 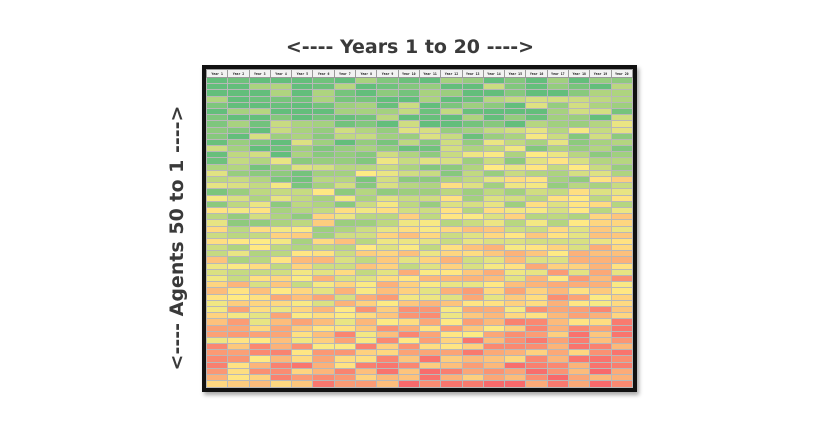 I want to click on column-header: Year 10, so click(x=408, y=73).